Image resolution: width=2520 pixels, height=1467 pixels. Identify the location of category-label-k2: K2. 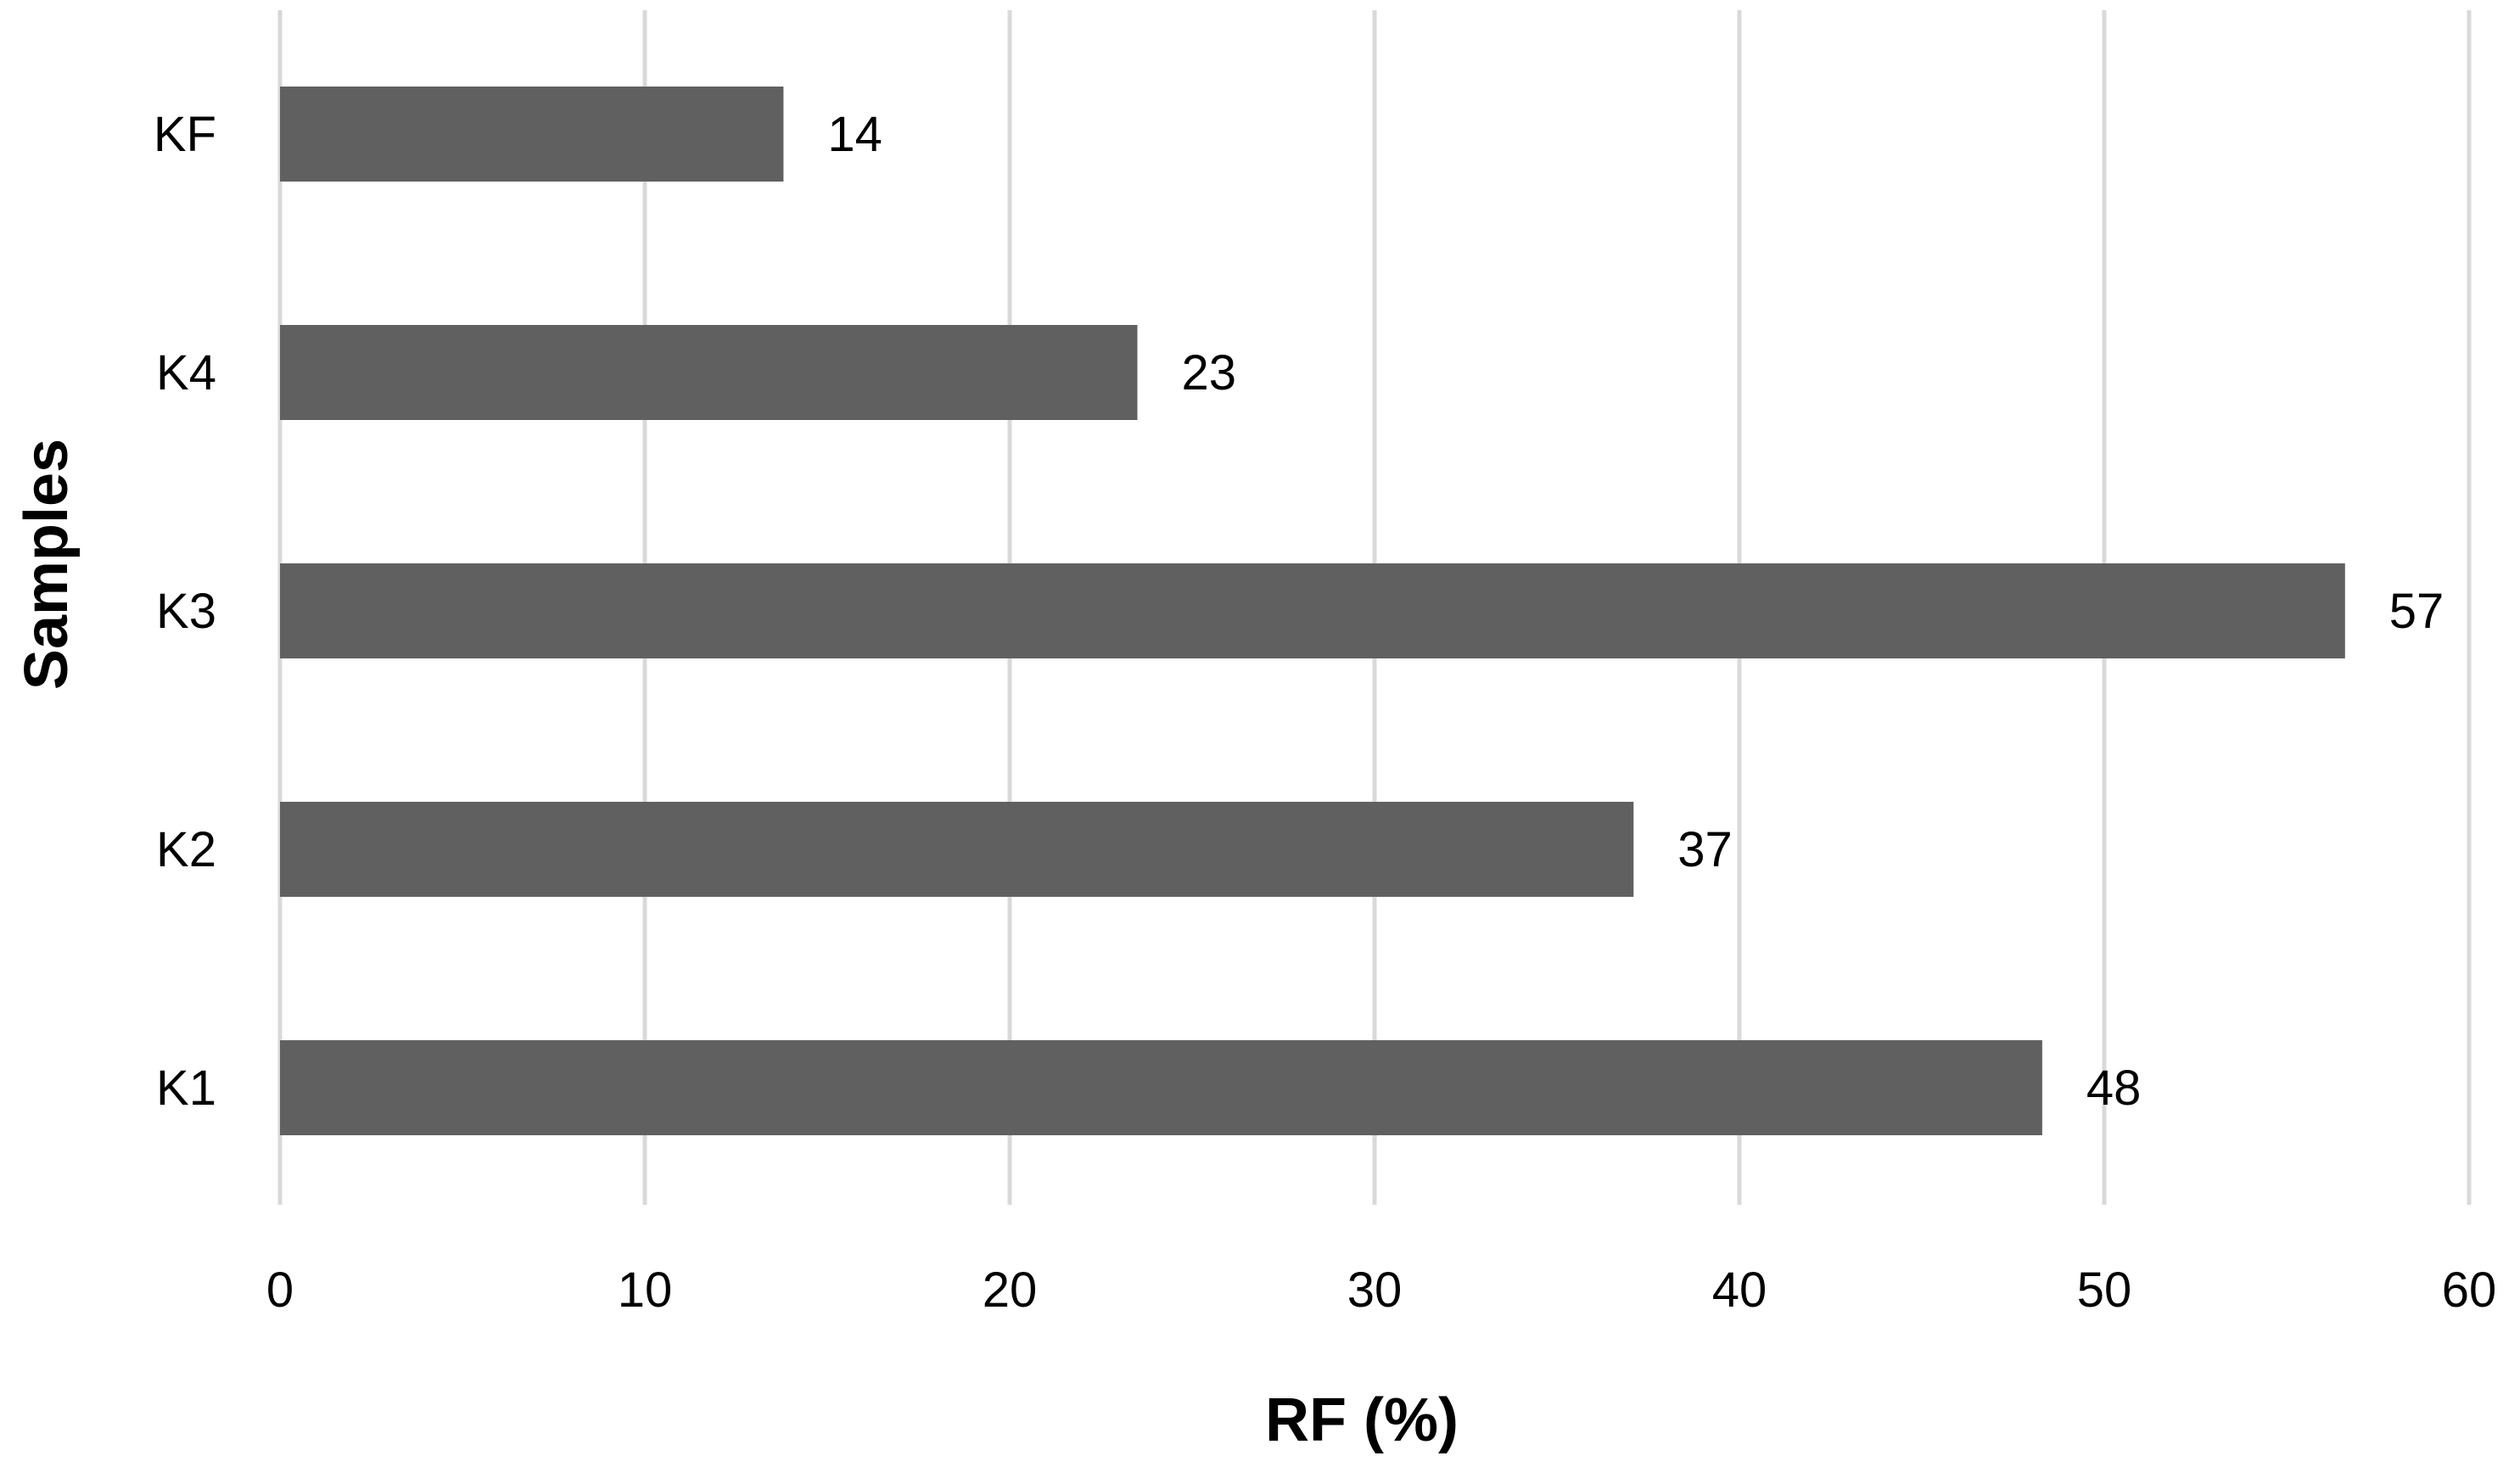
(186, 849).